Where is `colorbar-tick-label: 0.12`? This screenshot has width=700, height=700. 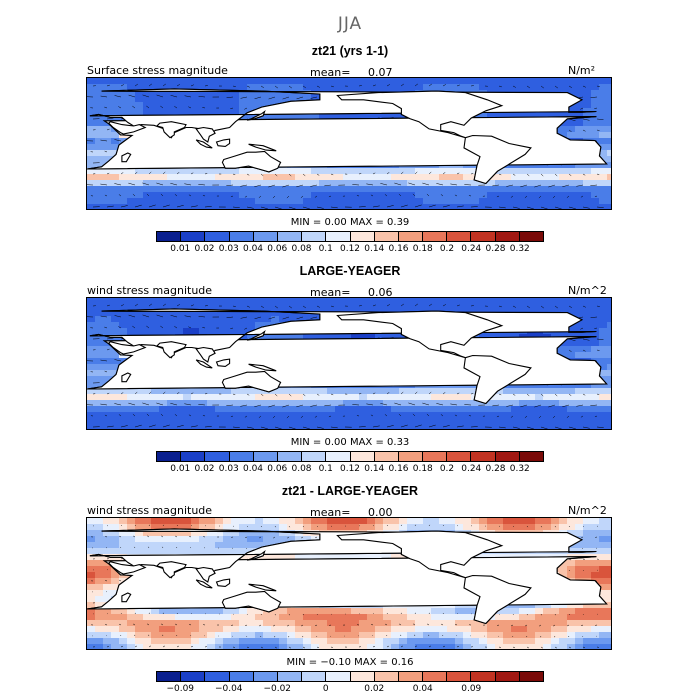
colorbar-tick-label: 0.12 is located at coordinates (350, 249).